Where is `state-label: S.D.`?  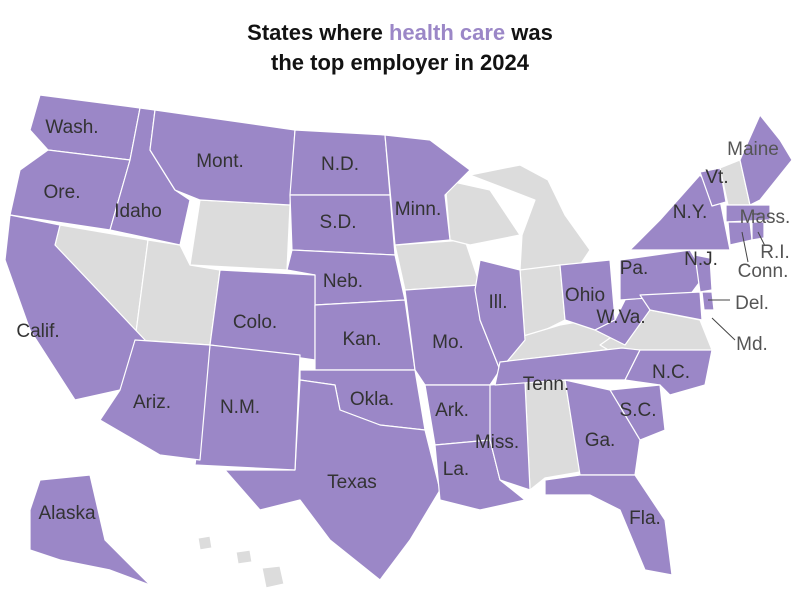 state-label: S.D. is located at coordinates (338, 222).